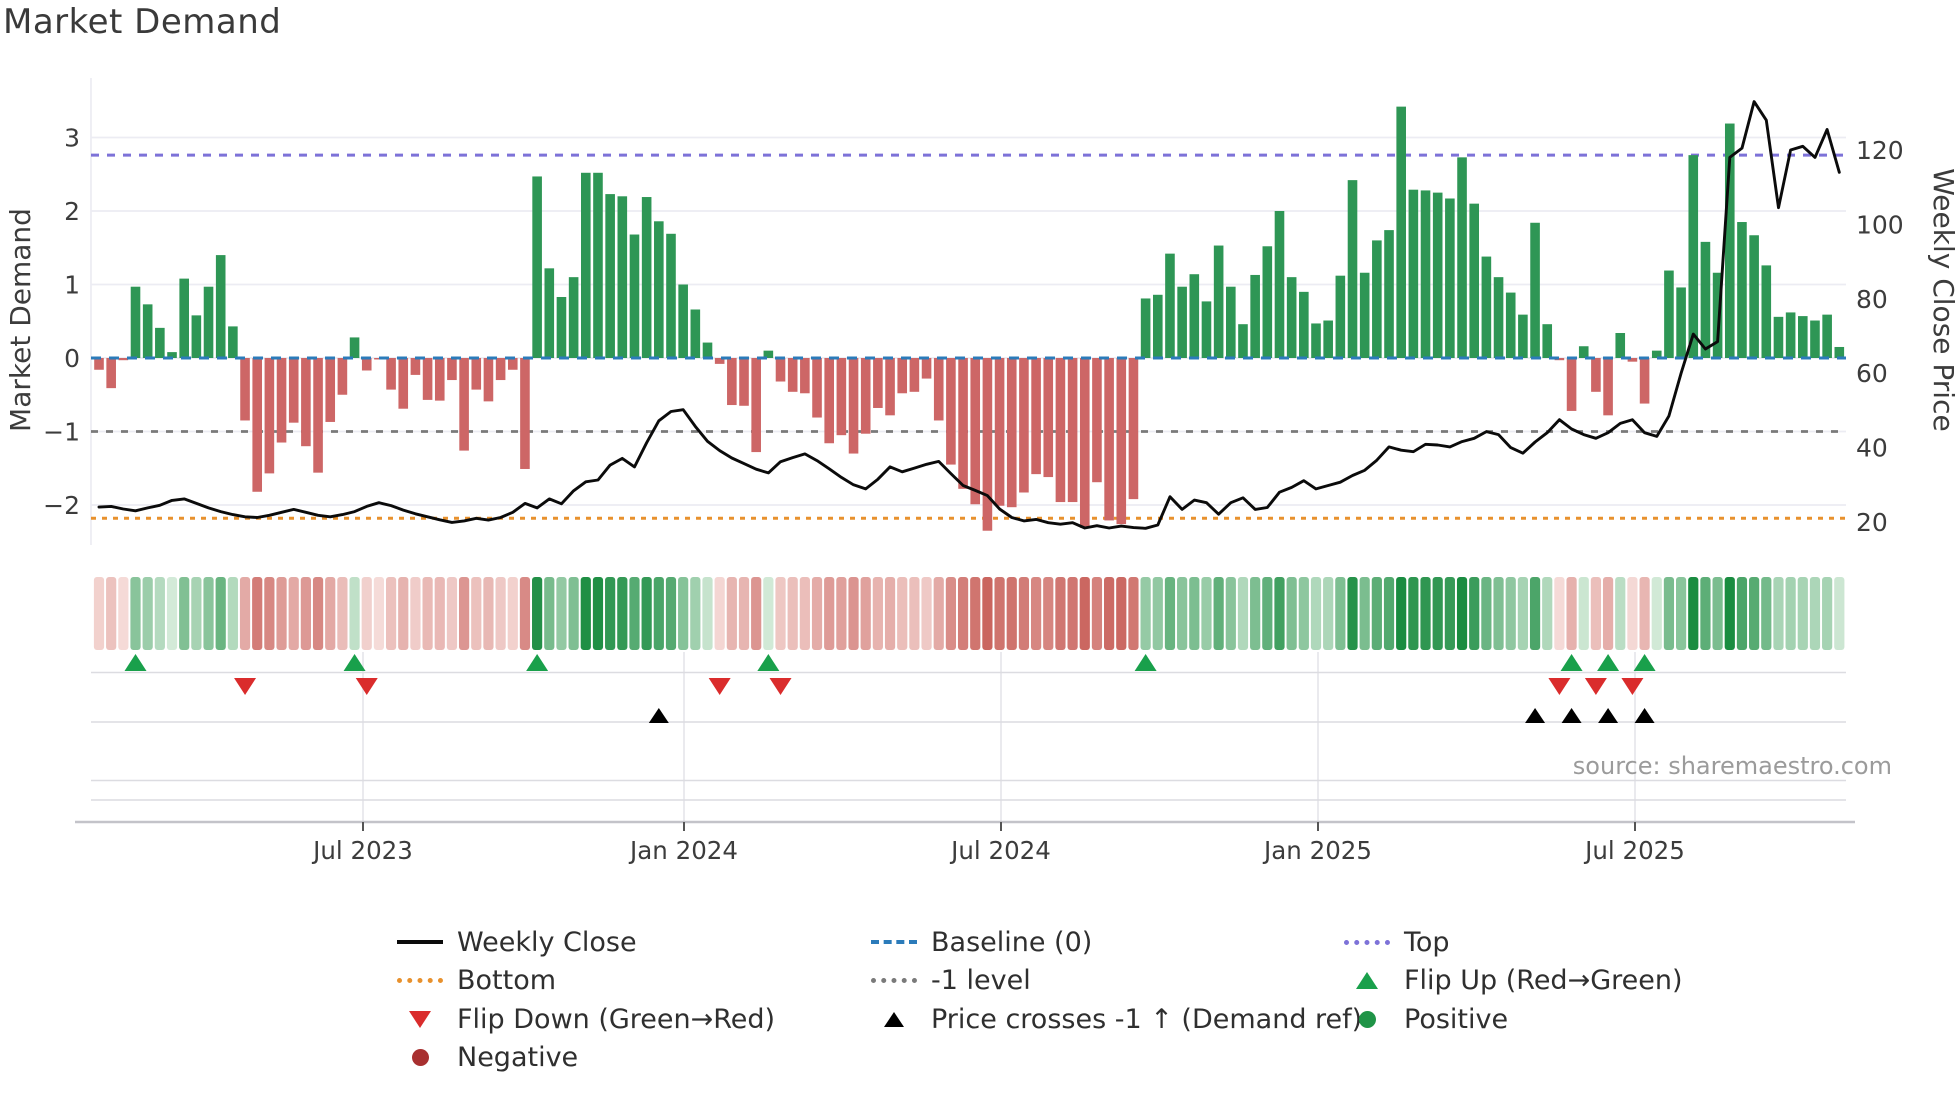 The height and width of the screenshot is (1102, 1960). What do you see at coordinates (894, 1019) in the screenshot?
I see `price-cross-legend-icon` at bounding box center [894, 1019].